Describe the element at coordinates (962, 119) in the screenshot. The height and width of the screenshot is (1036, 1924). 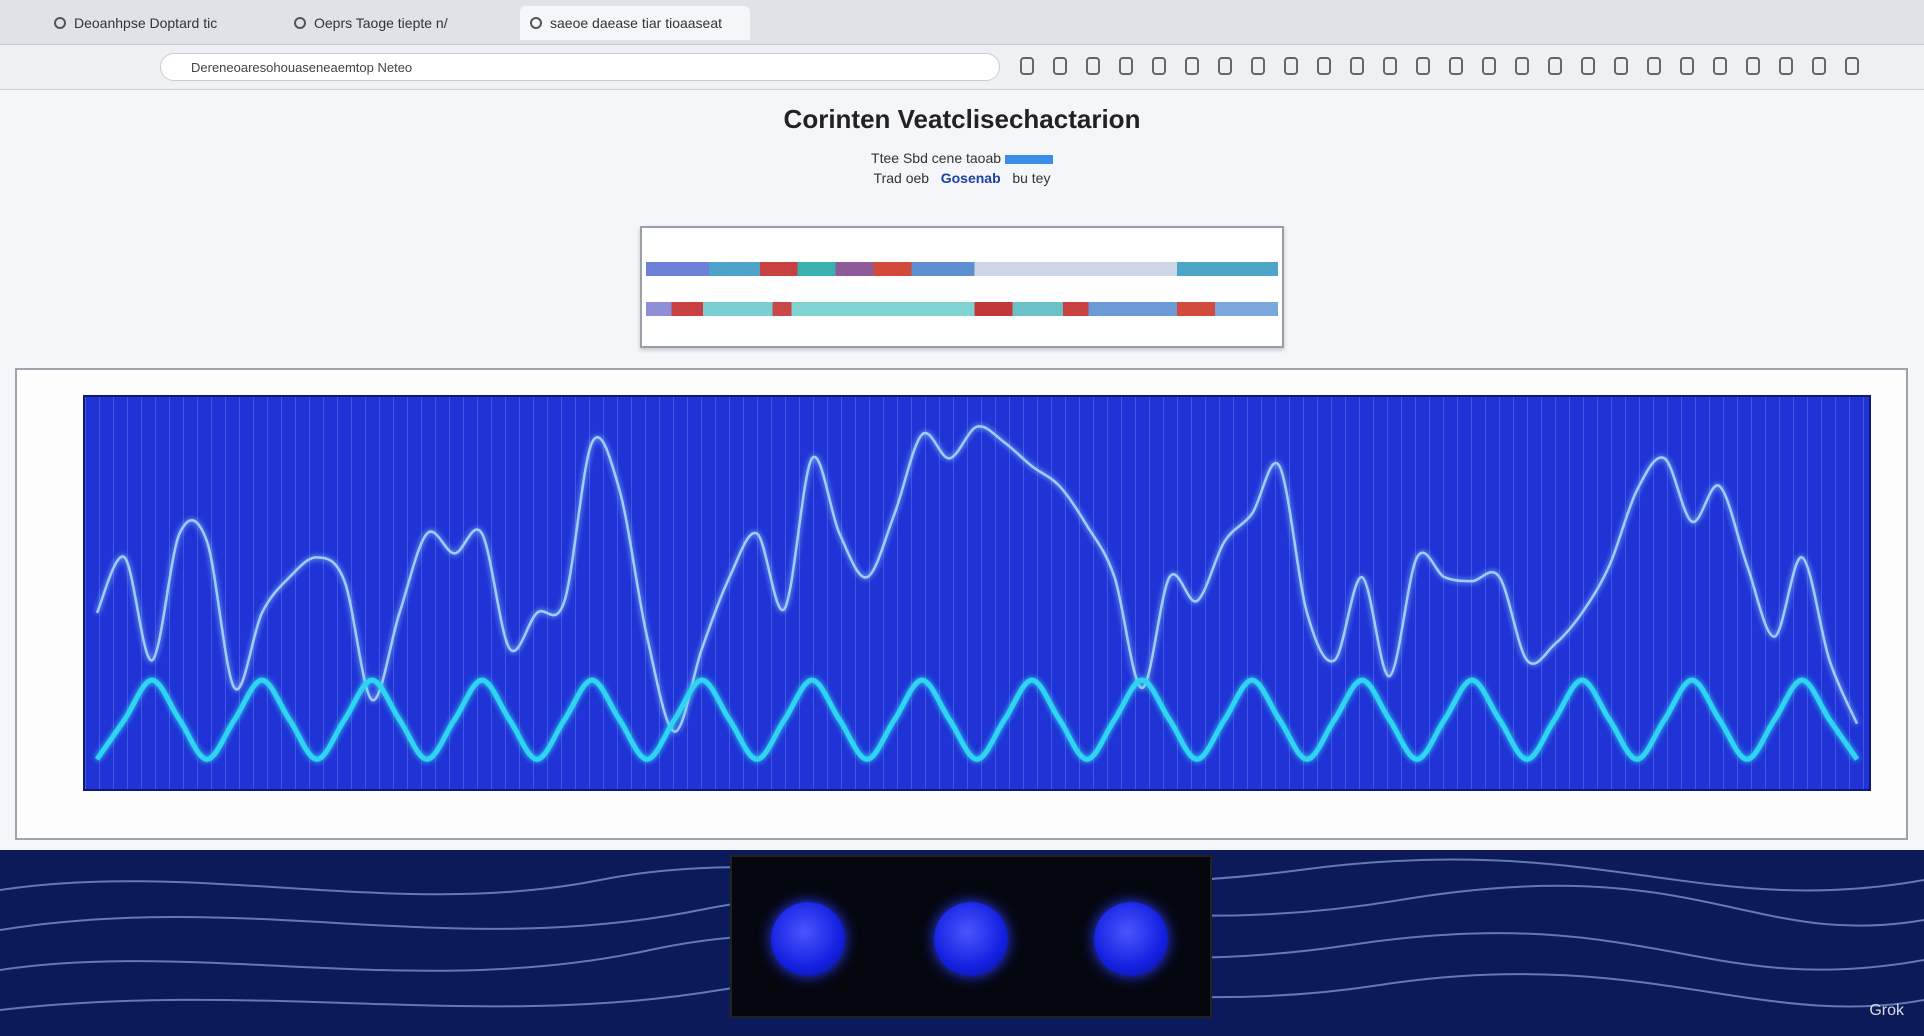
I see `page-title: Corinten Veatclisechactarion` at that location.